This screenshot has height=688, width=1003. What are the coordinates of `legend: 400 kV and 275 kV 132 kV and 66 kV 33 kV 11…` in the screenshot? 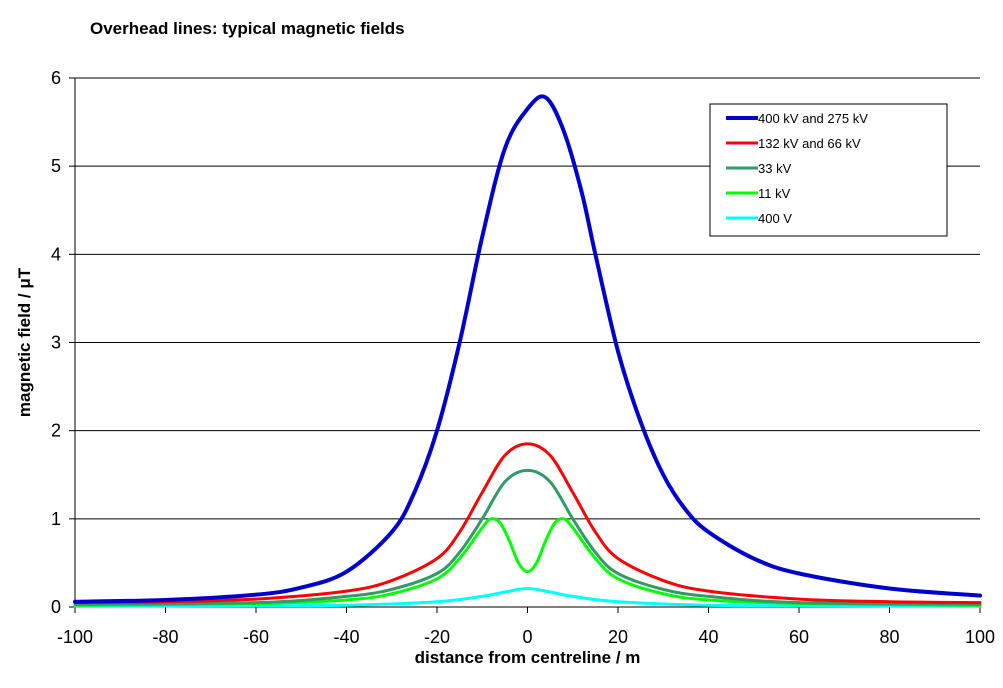 It's located at (828, 170).